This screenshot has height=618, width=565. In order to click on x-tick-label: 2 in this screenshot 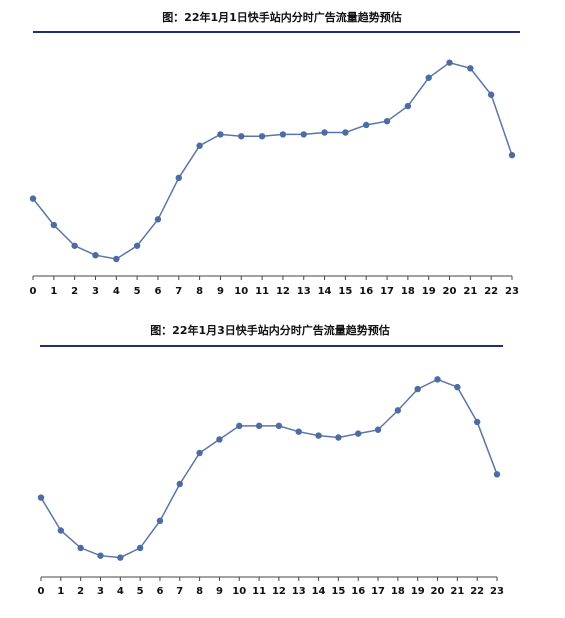, I will do `click(74, 291)`.